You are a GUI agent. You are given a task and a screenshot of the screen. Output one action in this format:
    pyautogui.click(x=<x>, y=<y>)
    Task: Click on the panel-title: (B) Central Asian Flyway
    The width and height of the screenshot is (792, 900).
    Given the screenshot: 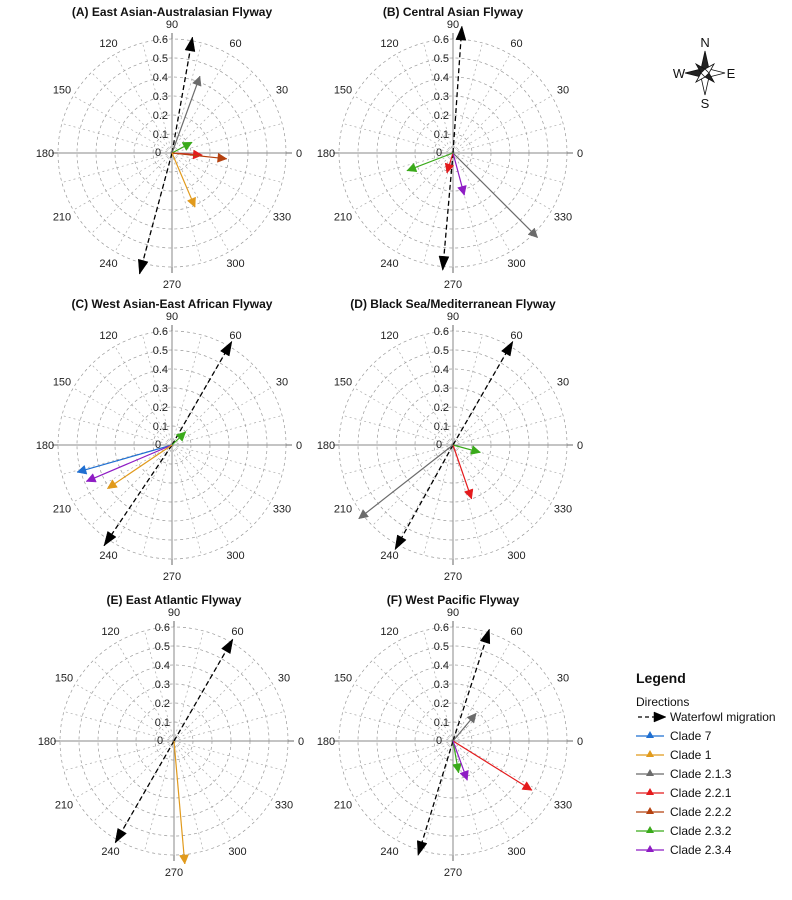 What is the action you would take?
    pyautogui.click(x=453, y=12)
    